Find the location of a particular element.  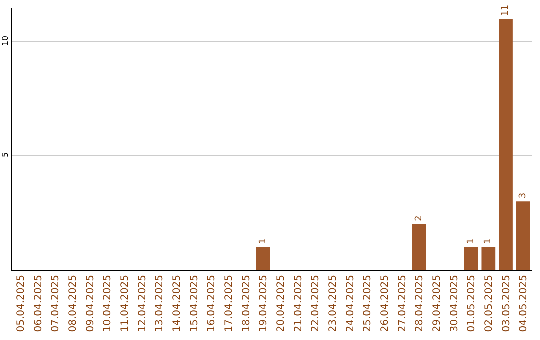

x-tick-label: 20.04.2025 is located at coordinates (281, 303).